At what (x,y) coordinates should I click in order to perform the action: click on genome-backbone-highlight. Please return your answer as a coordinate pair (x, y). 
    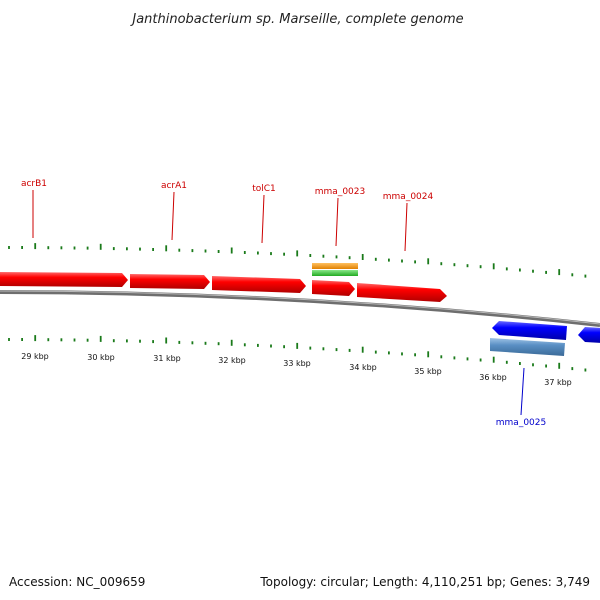
    Looking at the image, I should click on (300, 307).